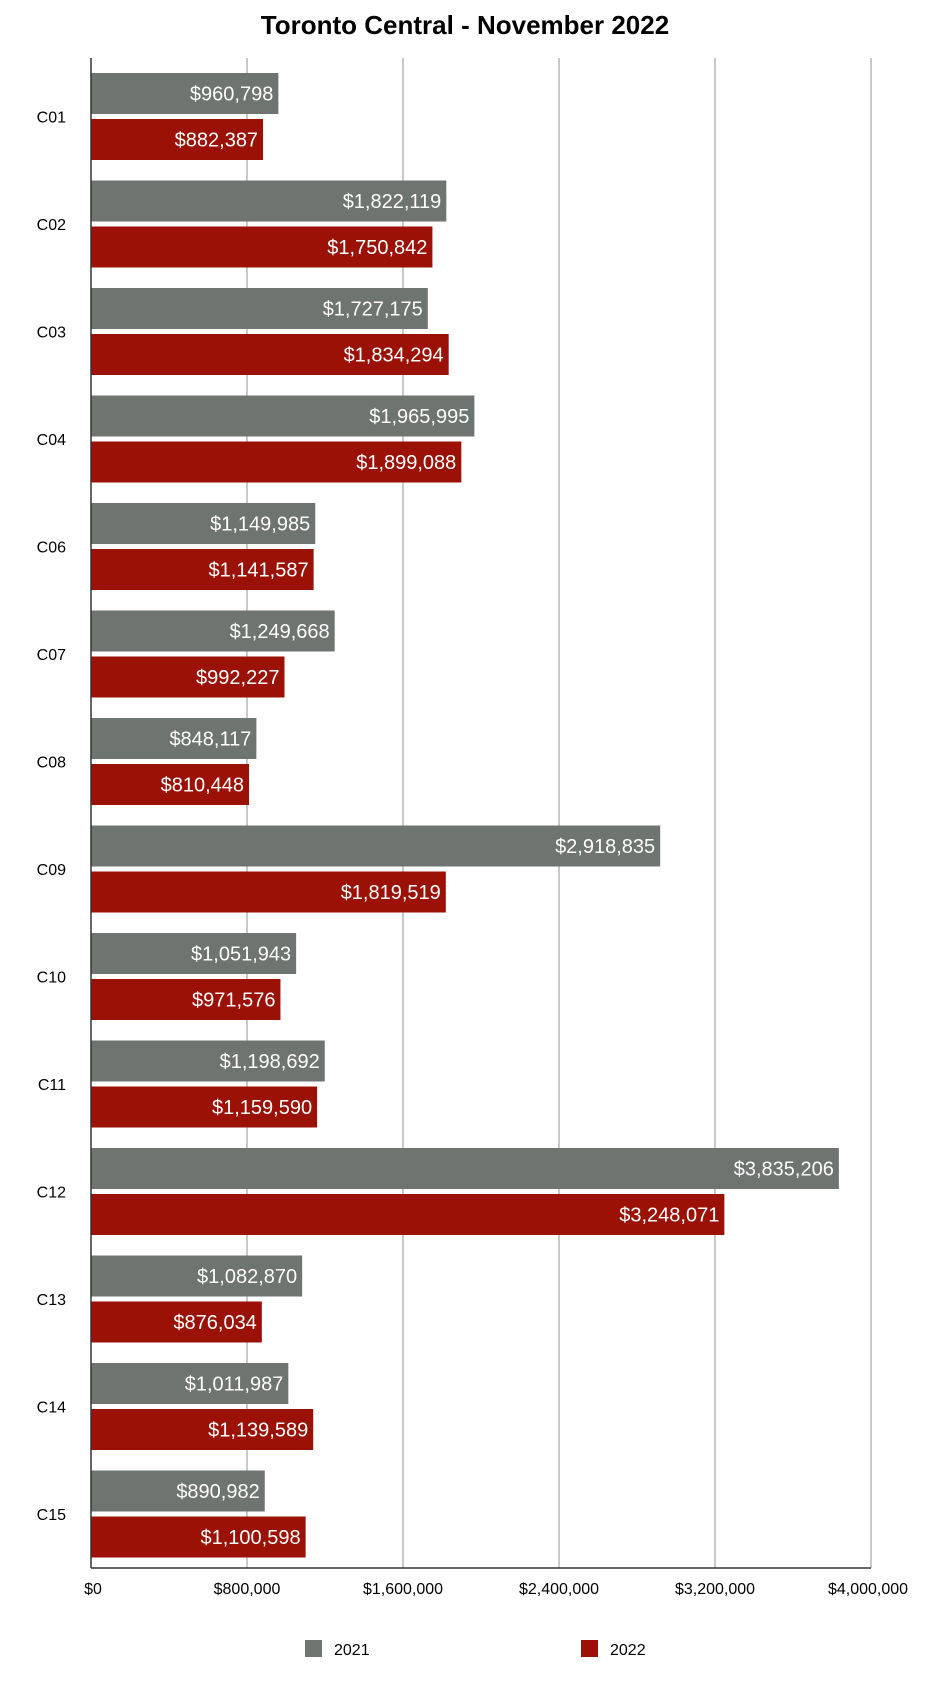  Describe the element at coordinates (262, 1108) in the screenshot. I see `bar-data-label: $1,159,590` at that location.